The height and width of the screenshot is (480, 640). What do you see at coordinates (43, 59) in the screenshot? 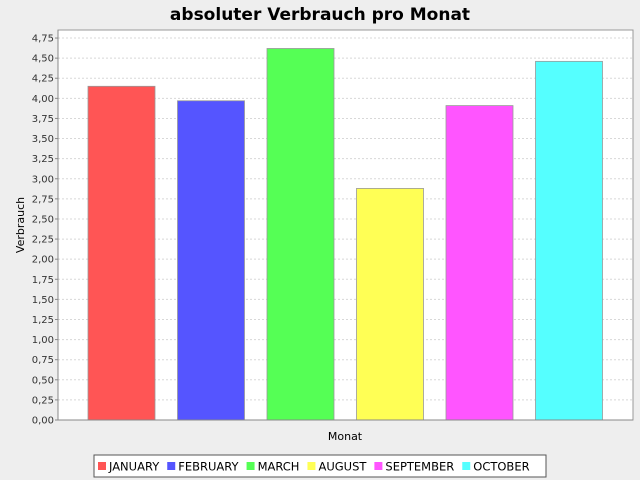
I see `y-tick-label: 4,50` at bounding box center [43, 59].